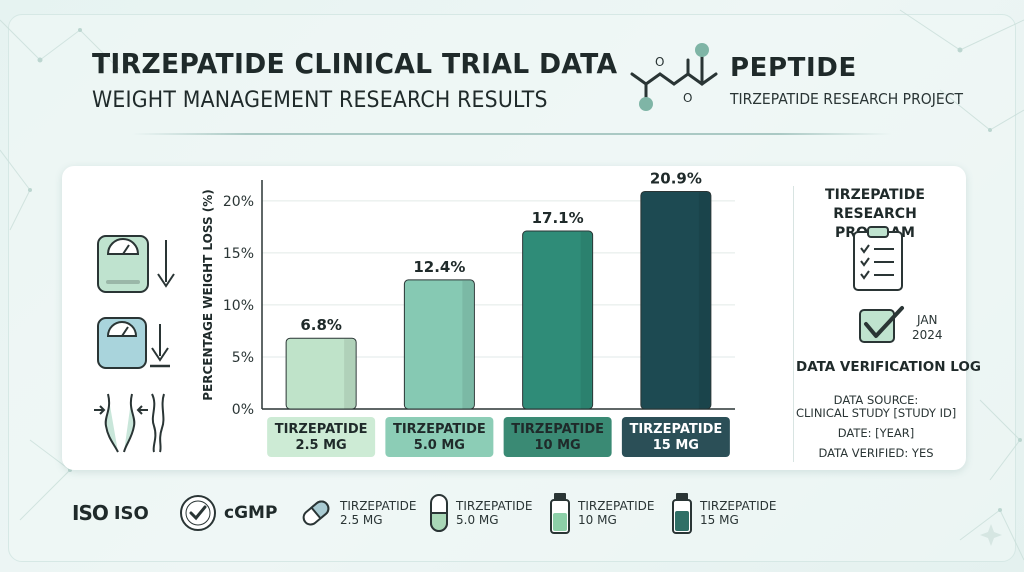 The width and height of the screenshot is (1024, 572). I want to click on category-label: 15 MG, so click(676, 445).